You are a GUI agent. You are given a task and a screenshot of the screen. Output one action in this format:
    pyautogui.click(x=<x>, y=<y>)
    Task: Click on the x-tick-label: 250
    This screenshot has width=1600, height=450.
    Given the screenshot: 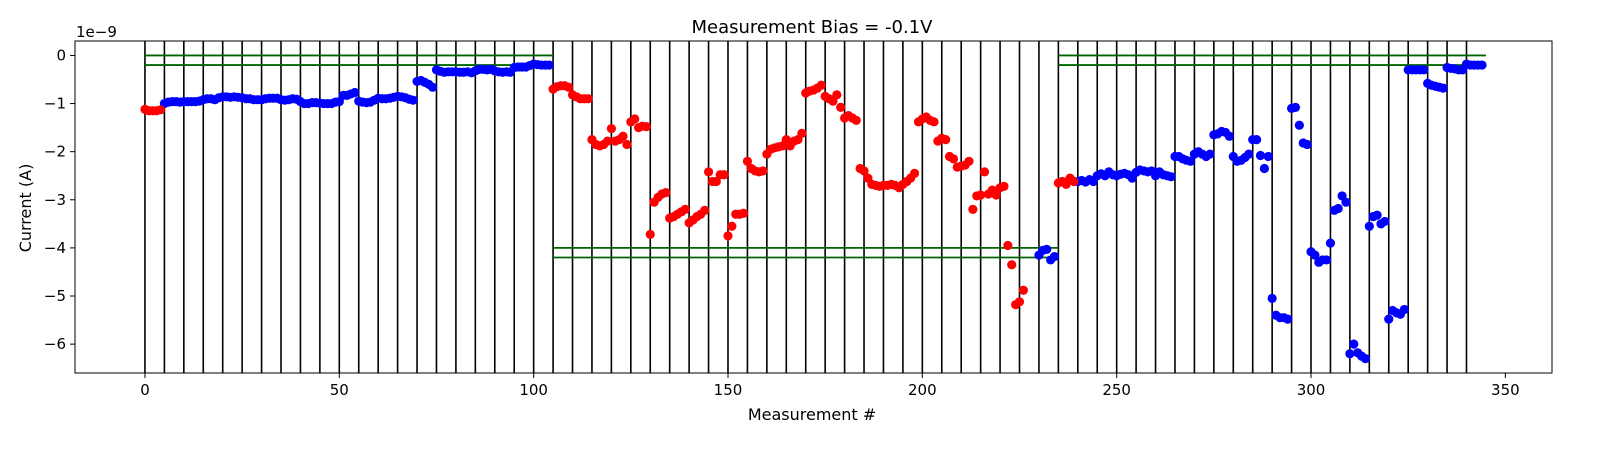 What is the action you would take?
    pyautogui.click(x=1116, y=390)
    